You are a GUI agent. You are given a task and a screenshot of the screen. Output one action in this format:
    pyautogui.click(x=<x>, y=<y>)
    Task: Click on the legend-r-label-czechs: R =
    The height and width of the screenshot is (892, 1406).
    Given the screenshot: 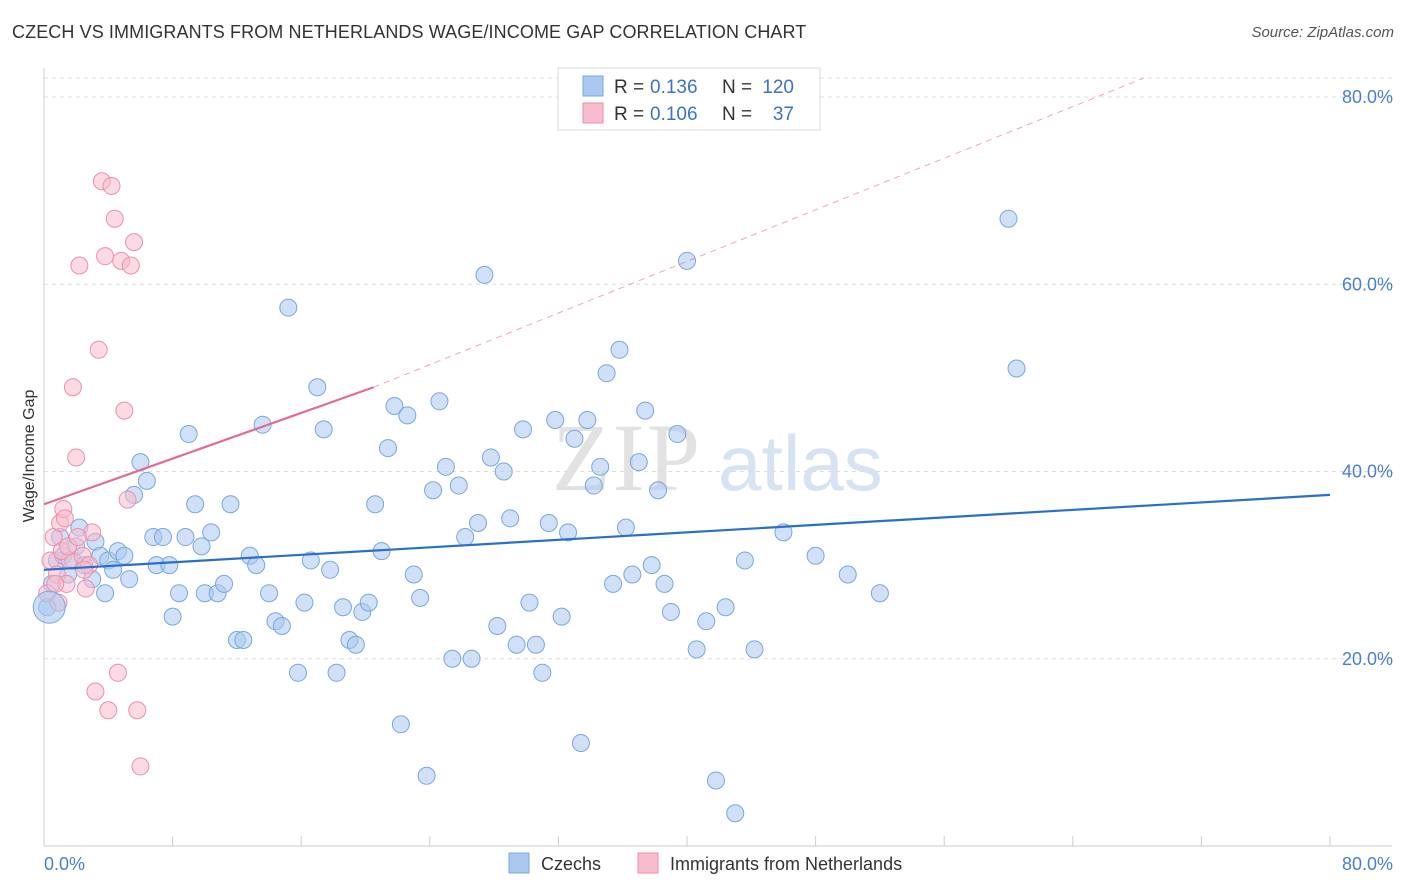 What is the action you would take?
    pyautogui.click(x=629, y=87)
    